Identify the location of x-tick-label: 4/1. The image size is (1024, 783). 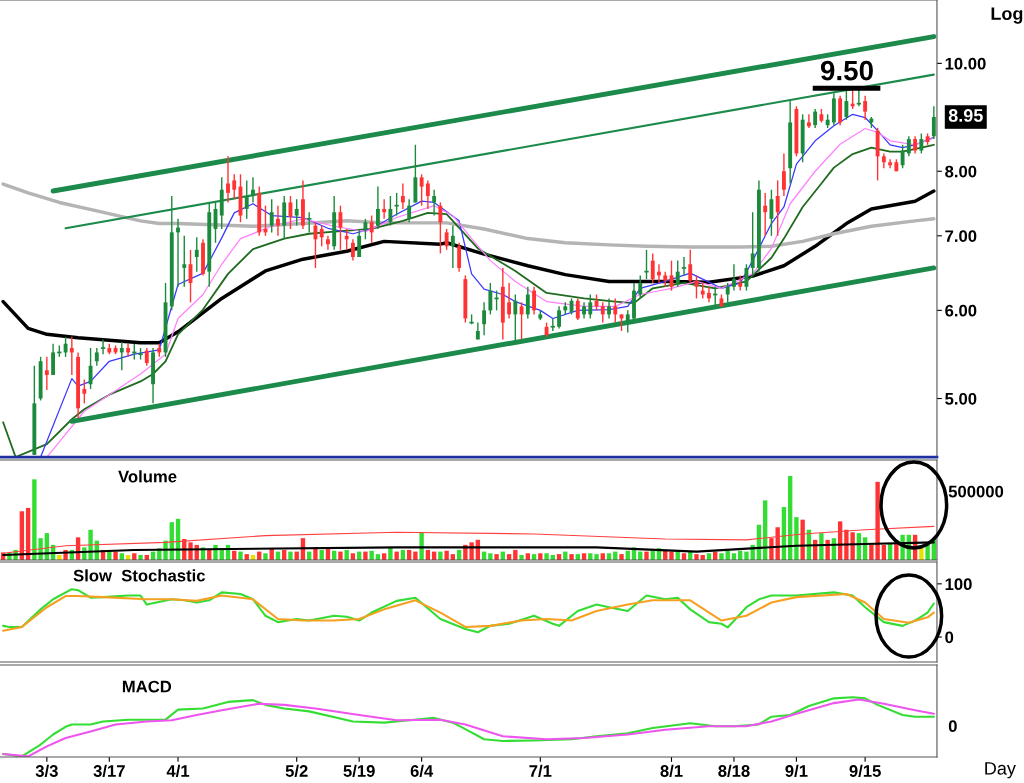
(178, 771).